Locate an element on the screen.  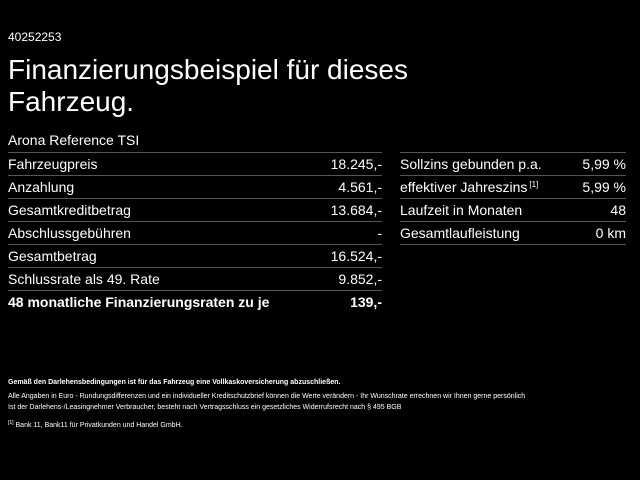
row-label: Sollzins gebunden p.a. is located at coordinates (471, 164).